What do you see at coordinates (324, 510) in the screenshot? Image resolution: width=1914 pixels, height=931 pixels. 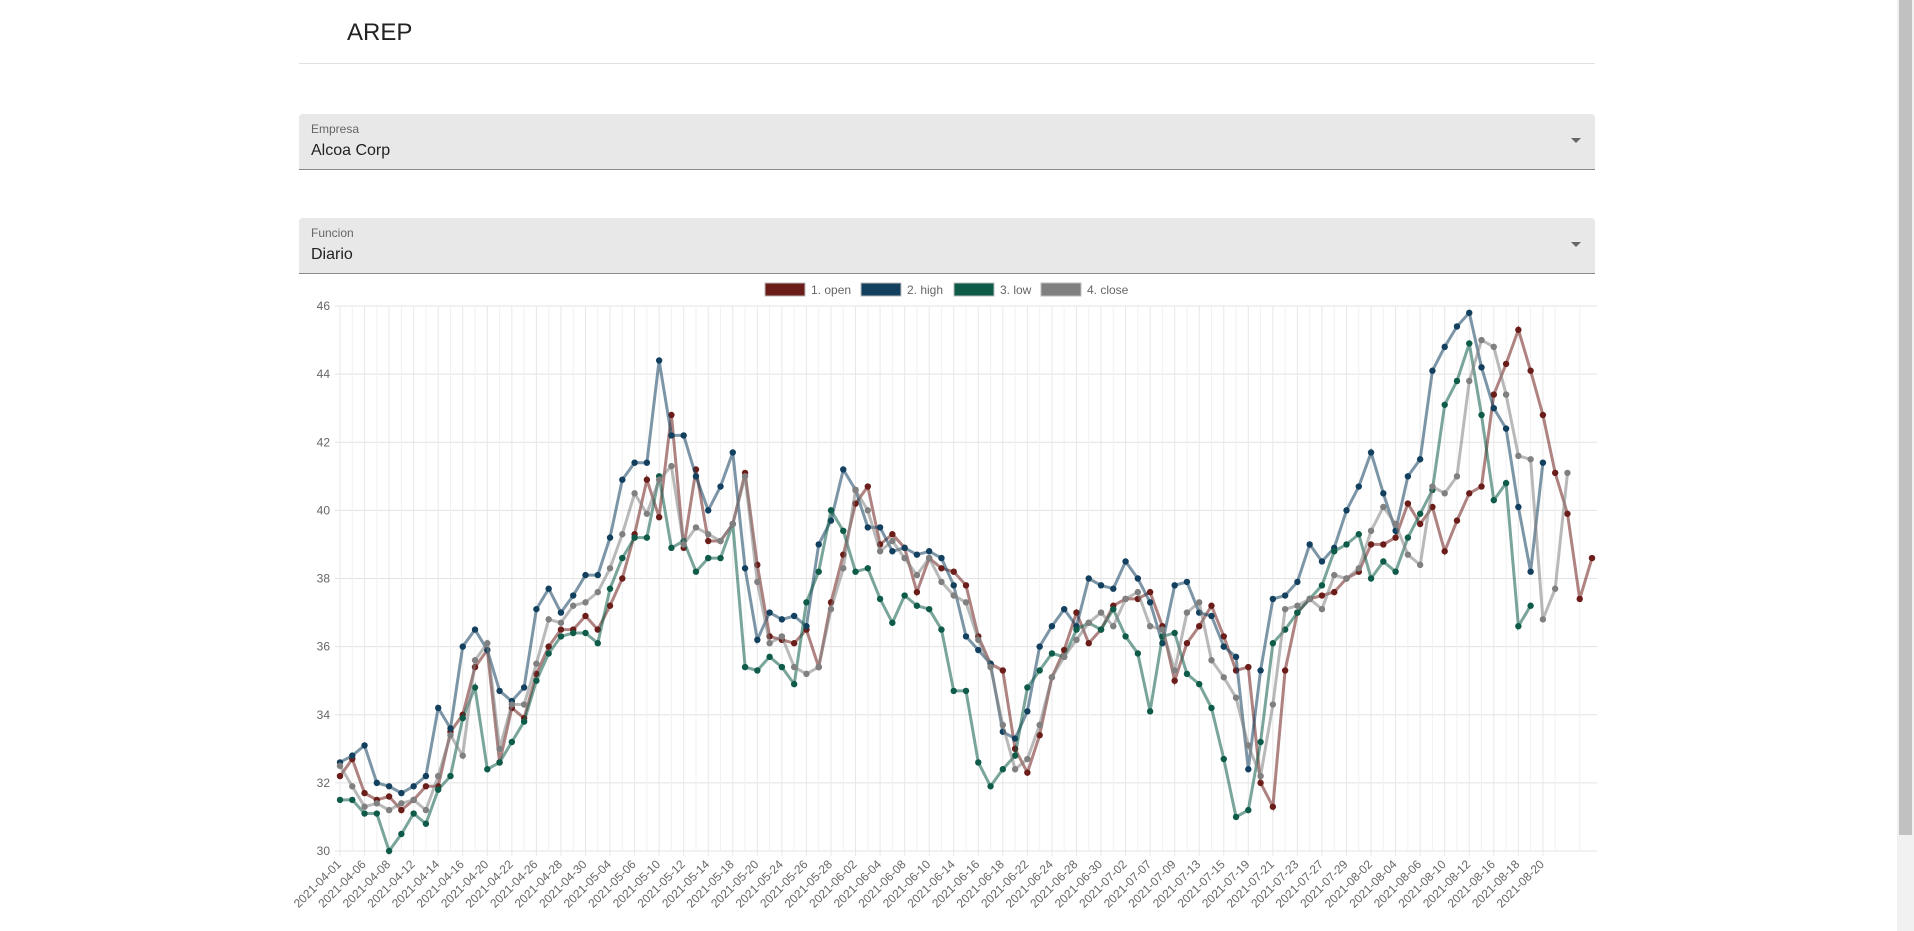 I see `y-tick-label: 40` at bounding box center [324, 510].